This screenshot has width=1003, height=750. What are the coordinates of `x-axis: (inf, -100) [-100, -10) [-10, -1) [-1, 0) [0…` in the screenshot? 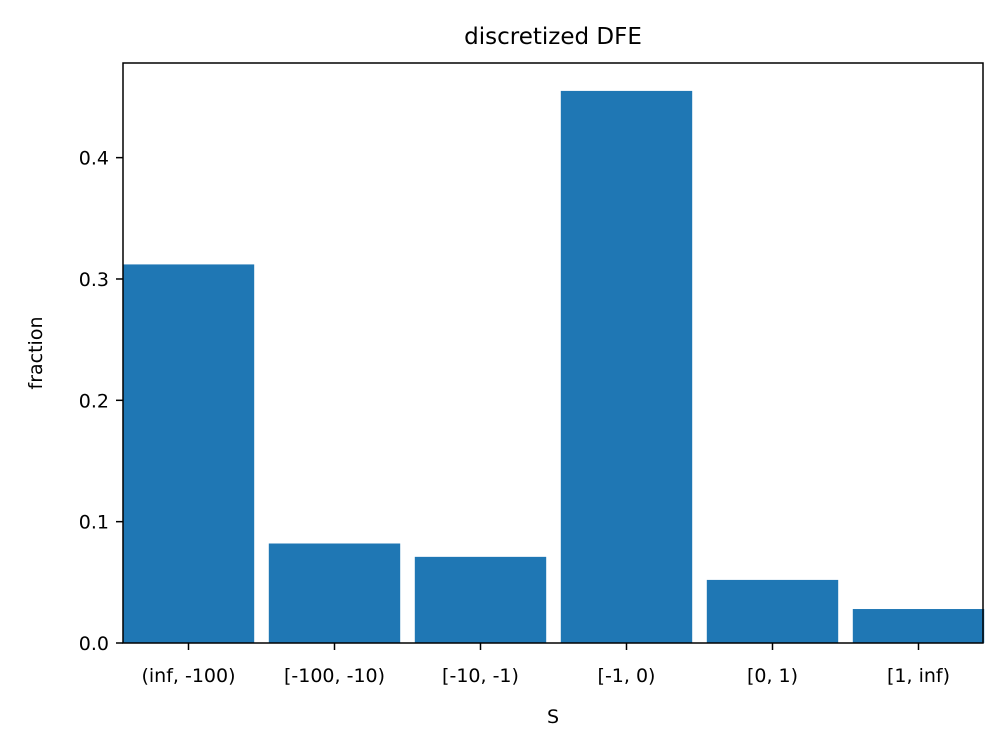 It's located at (545, 665).